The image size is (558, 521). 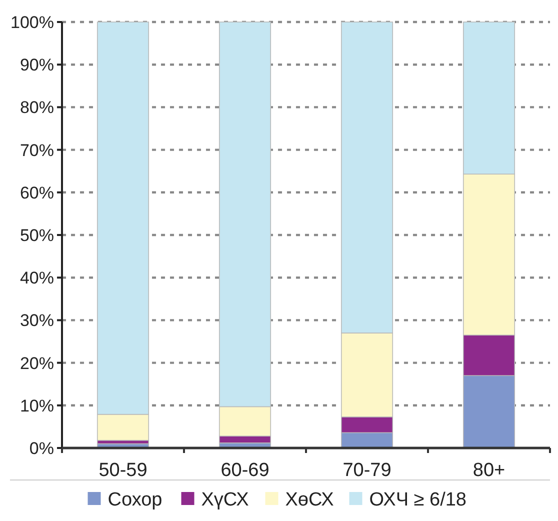 I want to click on y-tick-label: 60%, so click(x=37, y=192).